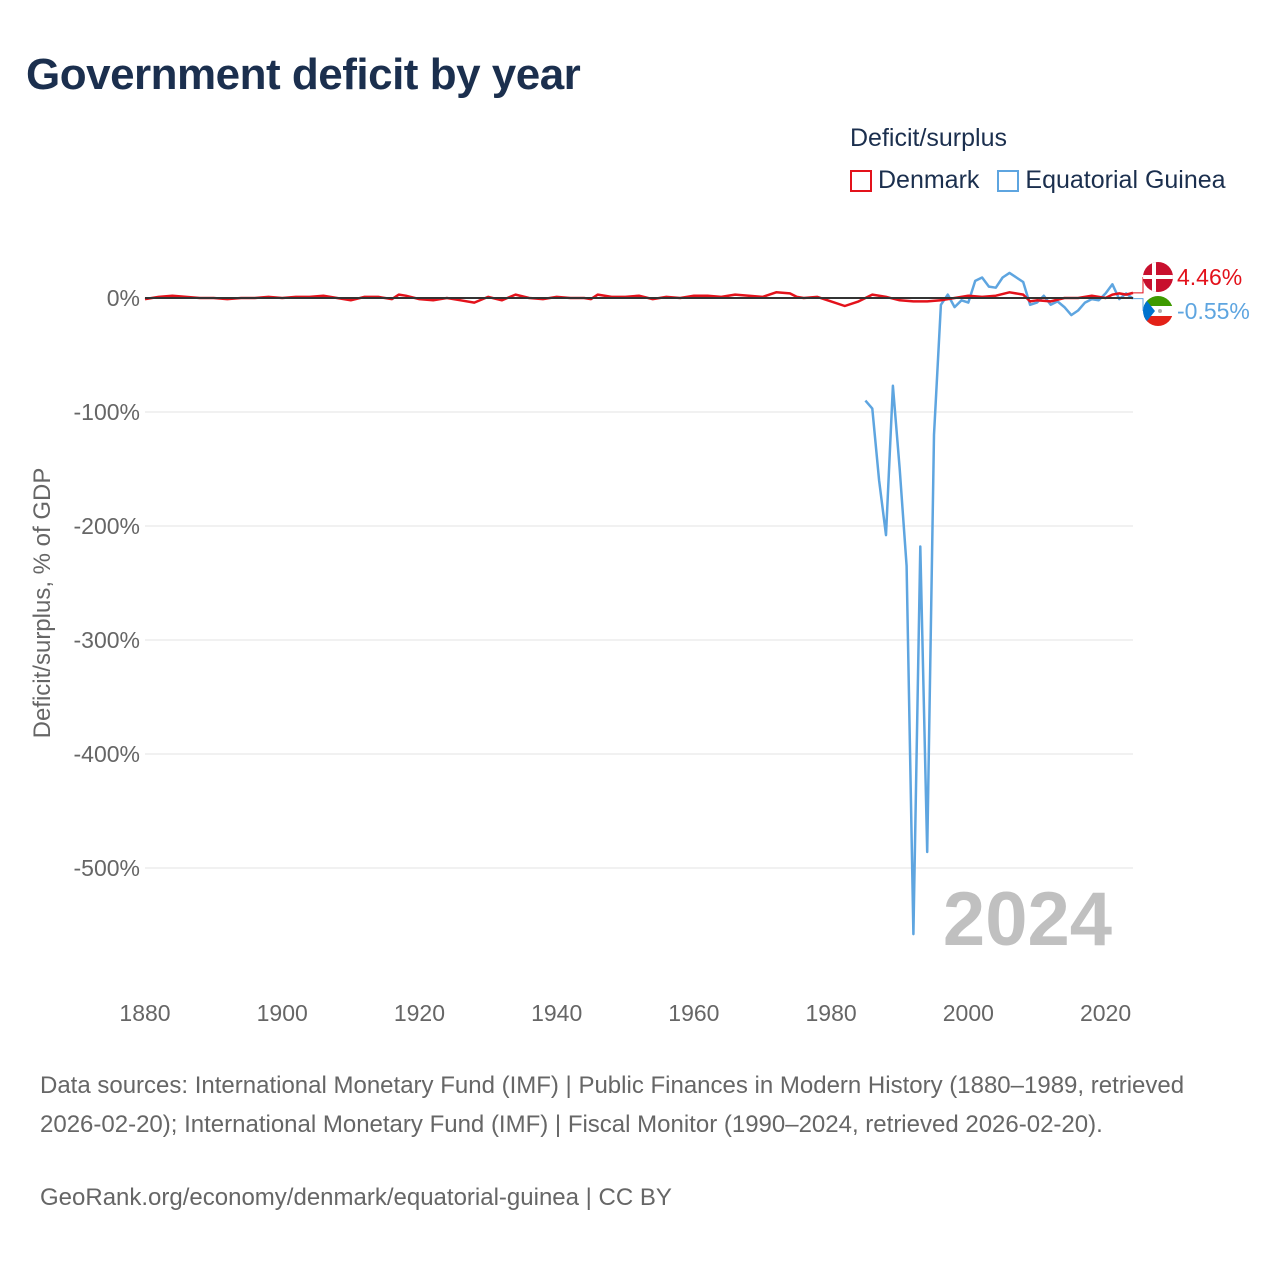  I want to click on end-label-denmark: 4.46%, so click(1209, 277).